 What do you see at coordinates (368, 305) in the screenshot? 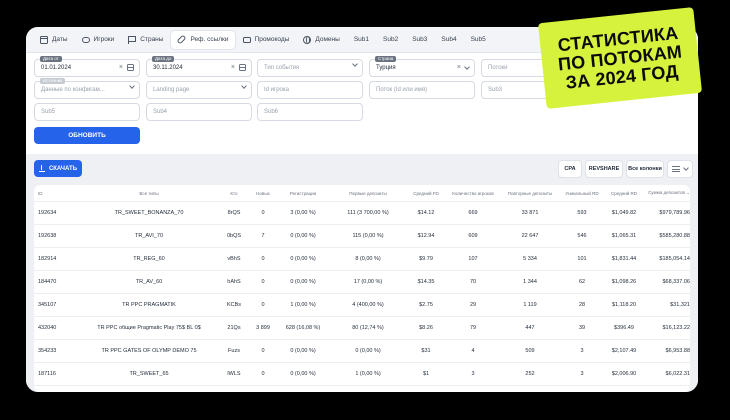
I see `table-cell: 4 (400,00 %)` at bounding box center [368, 305].